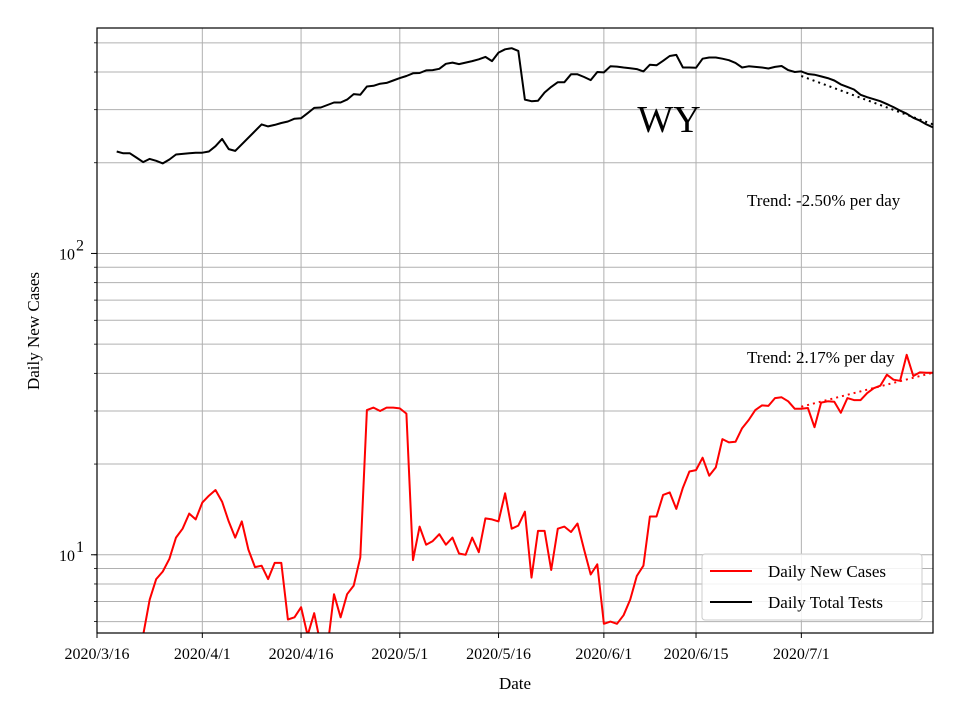 This screenshot has width=960, height=720. What do you see at coordinates (524, 106) in the screenshot?
I see `series-line-daily-total-tests` at bounding box center [524, 106].